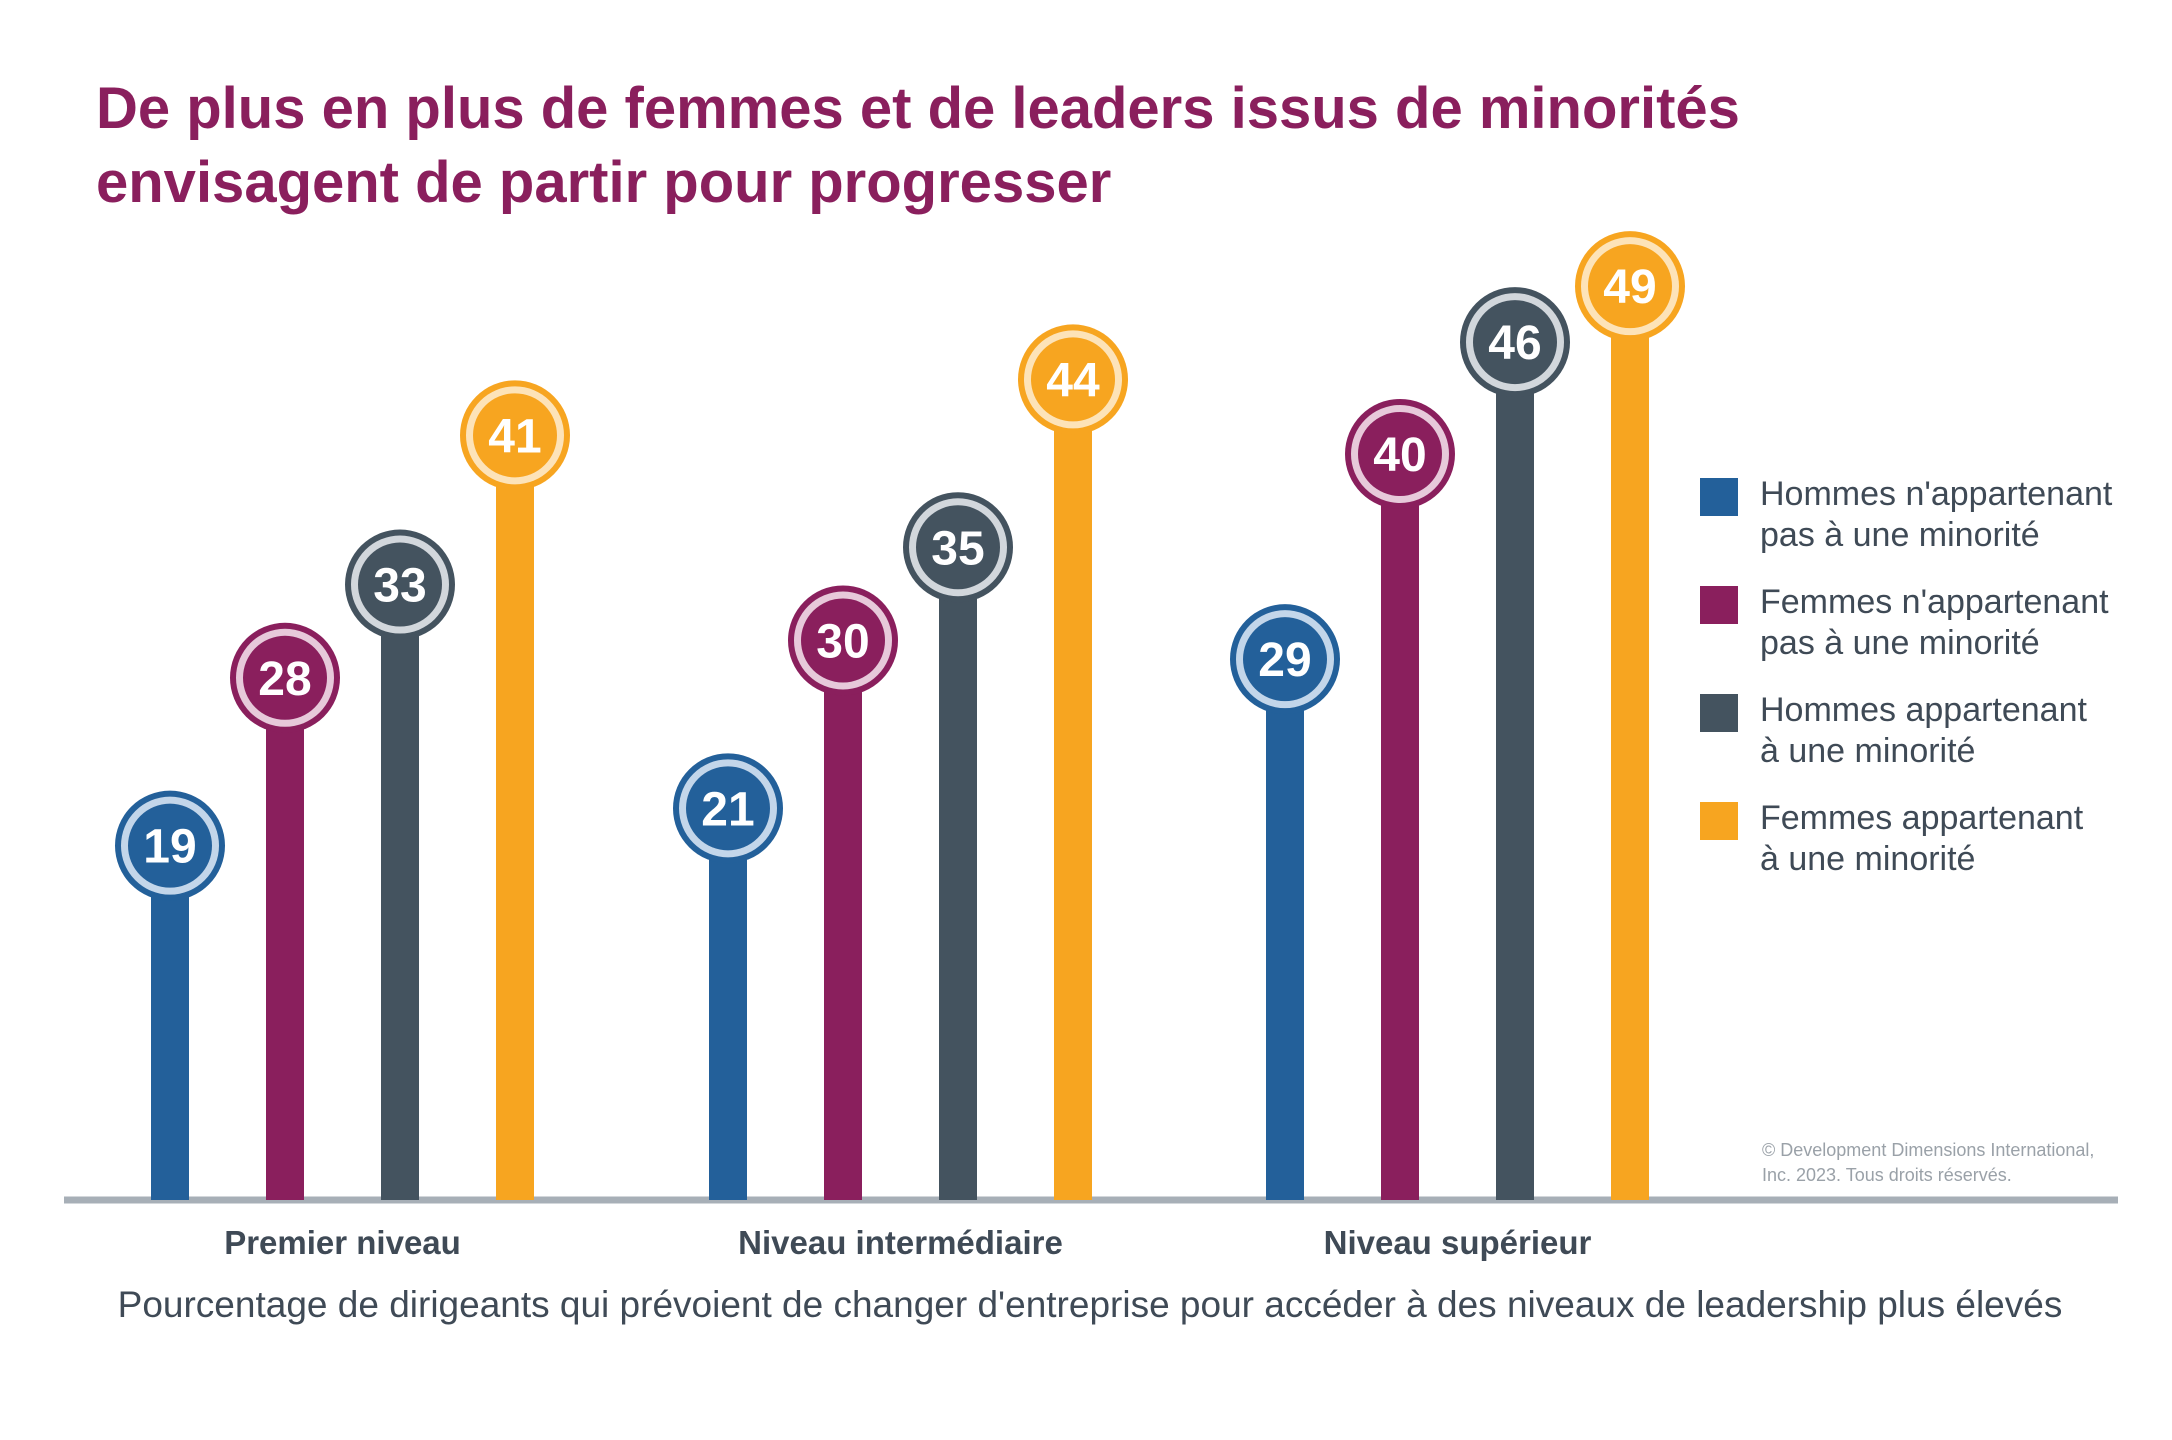 The image size is (2172, 1440). I want to click on copyright-line-1: © Development Dimensions International,, so click(1928, 1150).